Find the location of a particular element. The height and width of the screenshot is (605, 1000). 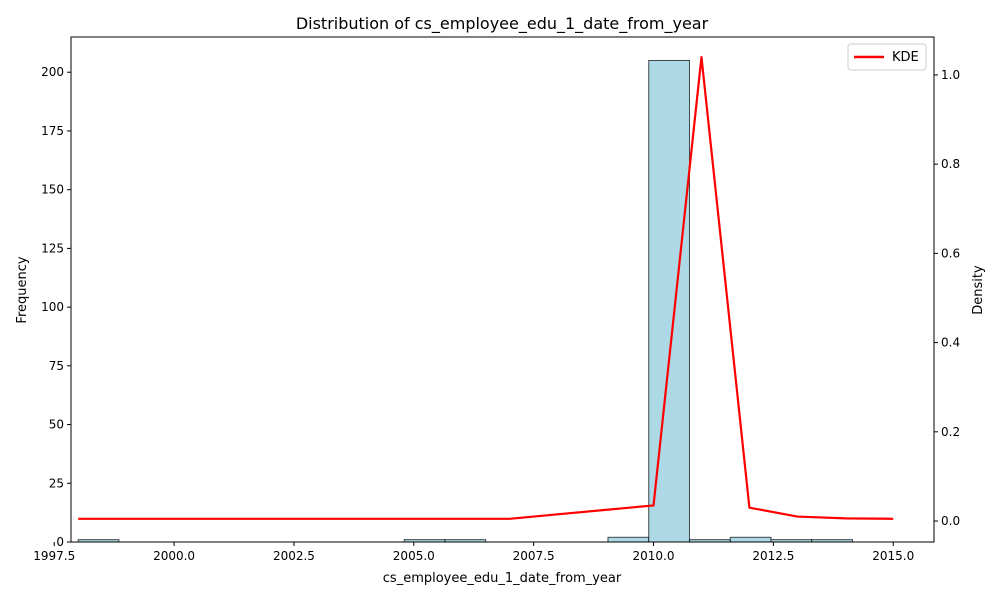

y-tick-label: 175 is located at coordinates (52, 131).